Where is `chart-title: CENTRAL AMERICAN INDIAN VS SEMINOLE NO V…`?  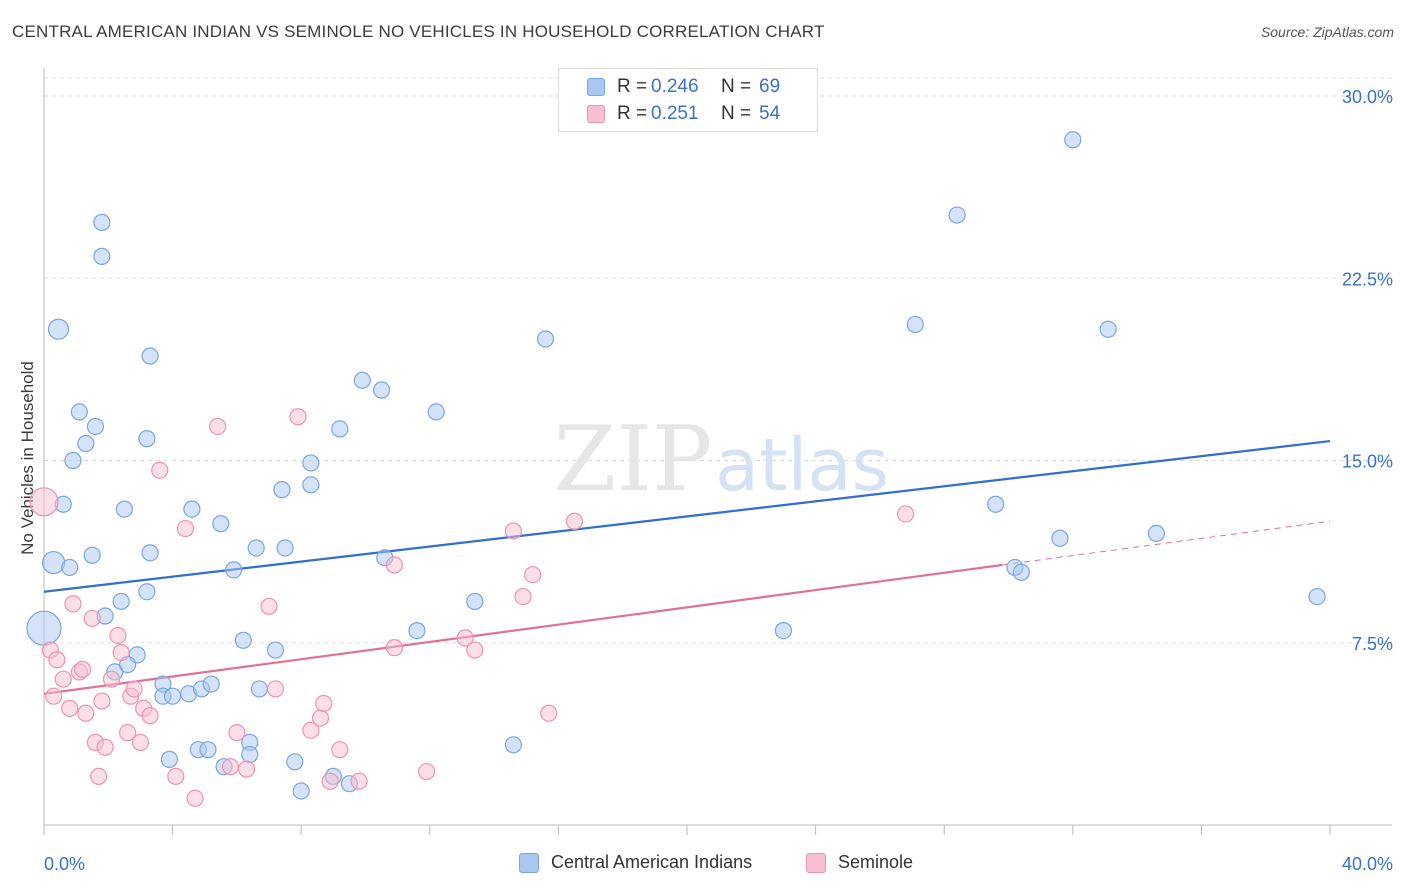 chart-title: CENTRAL AMERICAN INDIAN VS SEMINOLE NO V… is located at coordinates (418, 31).